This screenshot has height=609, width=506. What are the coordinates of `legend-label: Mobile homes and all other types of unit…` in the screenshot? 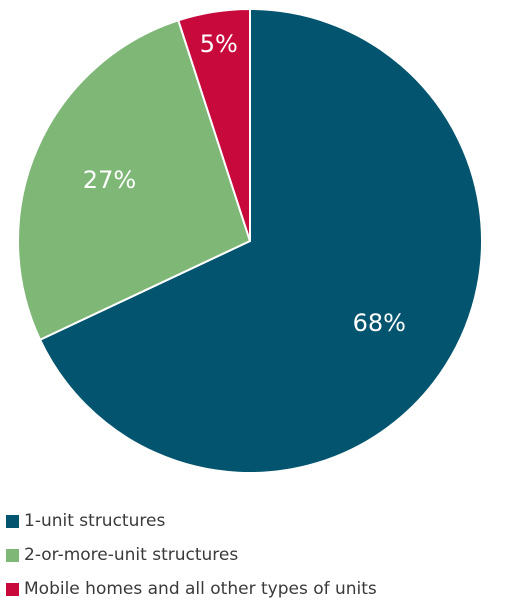 It's located at (200, 589).